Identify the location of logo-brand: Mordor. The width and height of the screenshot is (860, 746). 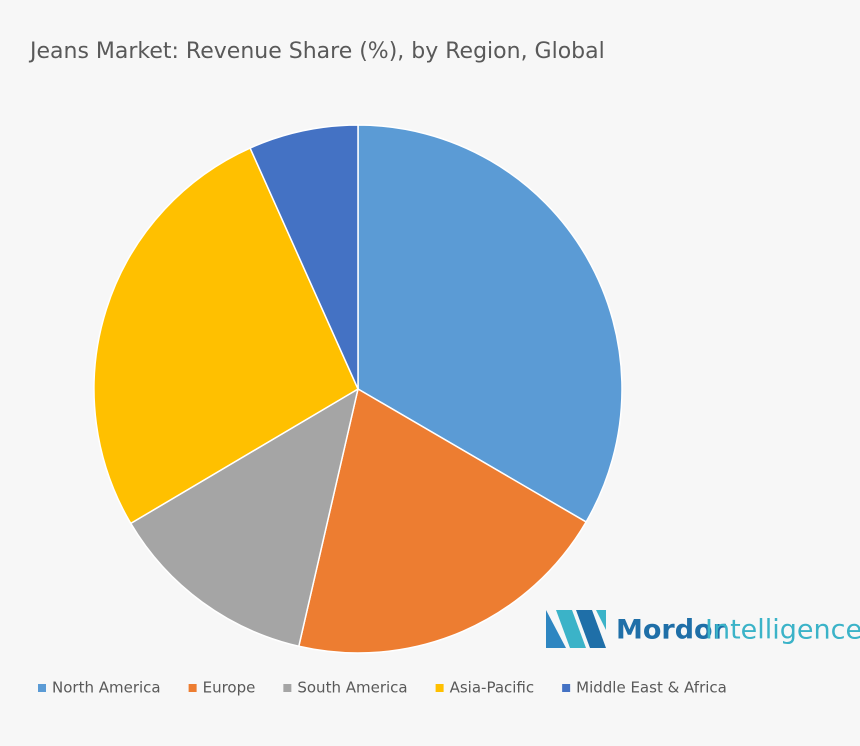
(671, 630).